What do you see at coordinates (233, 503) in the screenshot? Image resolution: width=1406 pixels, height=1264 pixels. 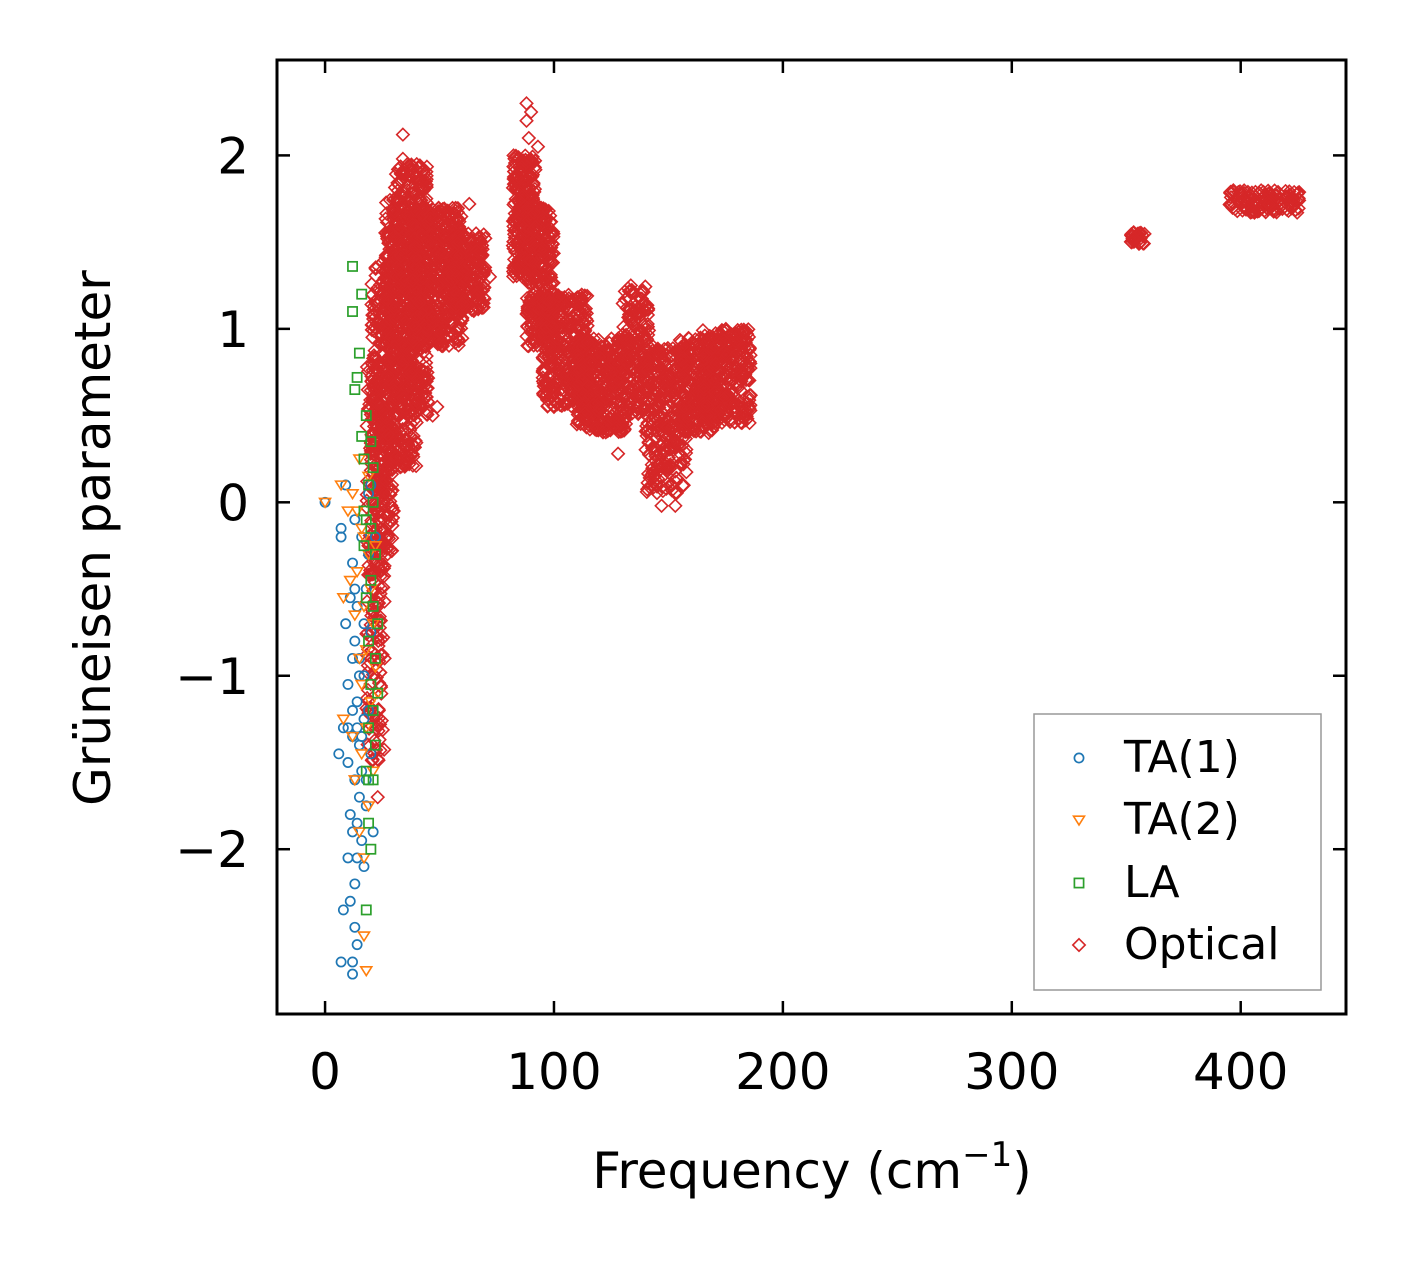 I see `y-tick-label: 0` at bounding box center [233, 503].